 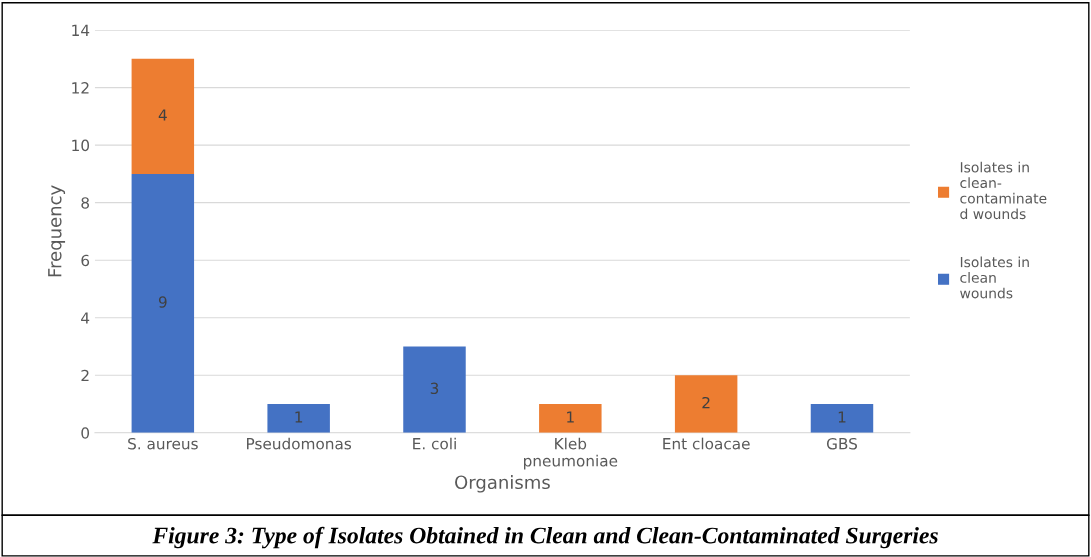 I want to click on x-tick-label: Ent cloacae, so click(x=706, y=443).